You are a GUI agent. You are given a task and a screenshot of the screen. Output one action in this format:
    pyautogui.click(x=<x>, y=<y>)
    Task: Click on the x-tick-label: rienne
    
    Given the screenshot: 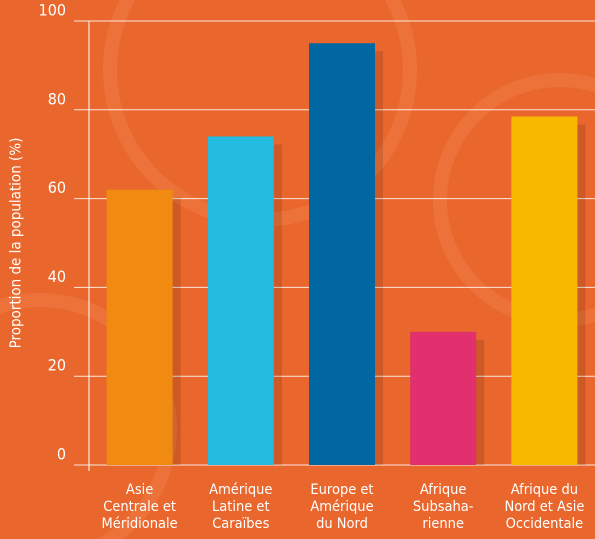 What is the action you would take?
    pyautogui.click(x=443, y=524)
    